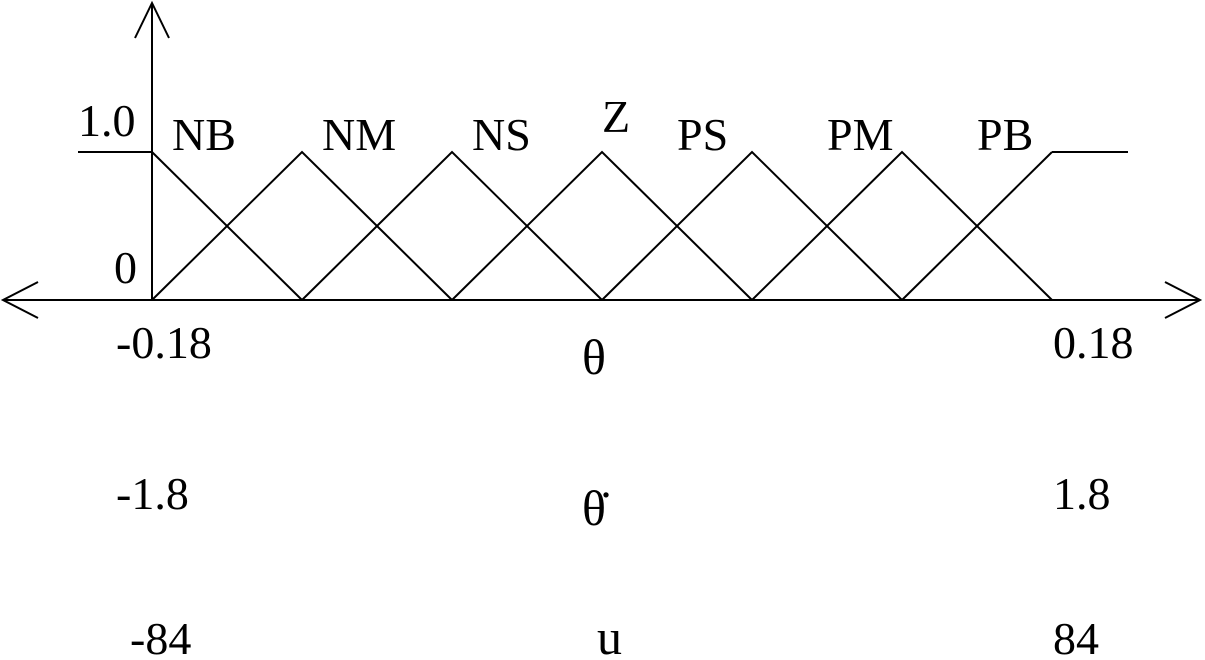 The width and height of the screenshot is (1205, 660). What do you see at coordinates (160, 636) in the screenshot?
I see `u-min-label: -84` at bounding box center [160, 636].